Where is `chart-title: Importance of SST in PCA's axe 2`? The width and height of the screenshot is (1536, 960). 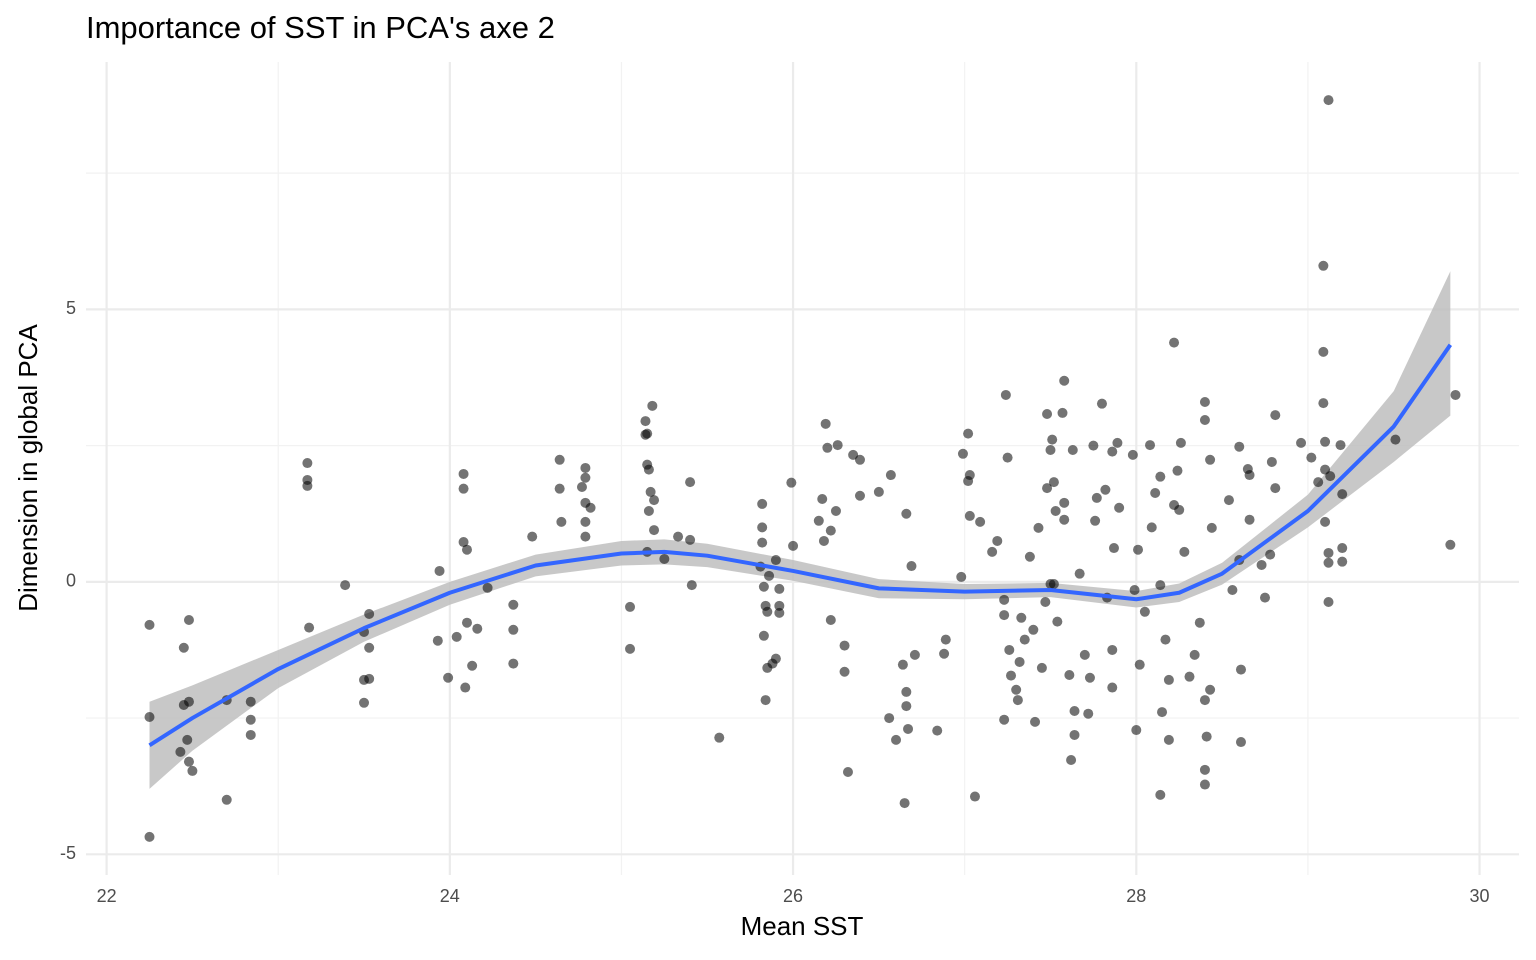 chart-title: Importance of SST in PCA's axe 2 is located at coordinates (320, 27).